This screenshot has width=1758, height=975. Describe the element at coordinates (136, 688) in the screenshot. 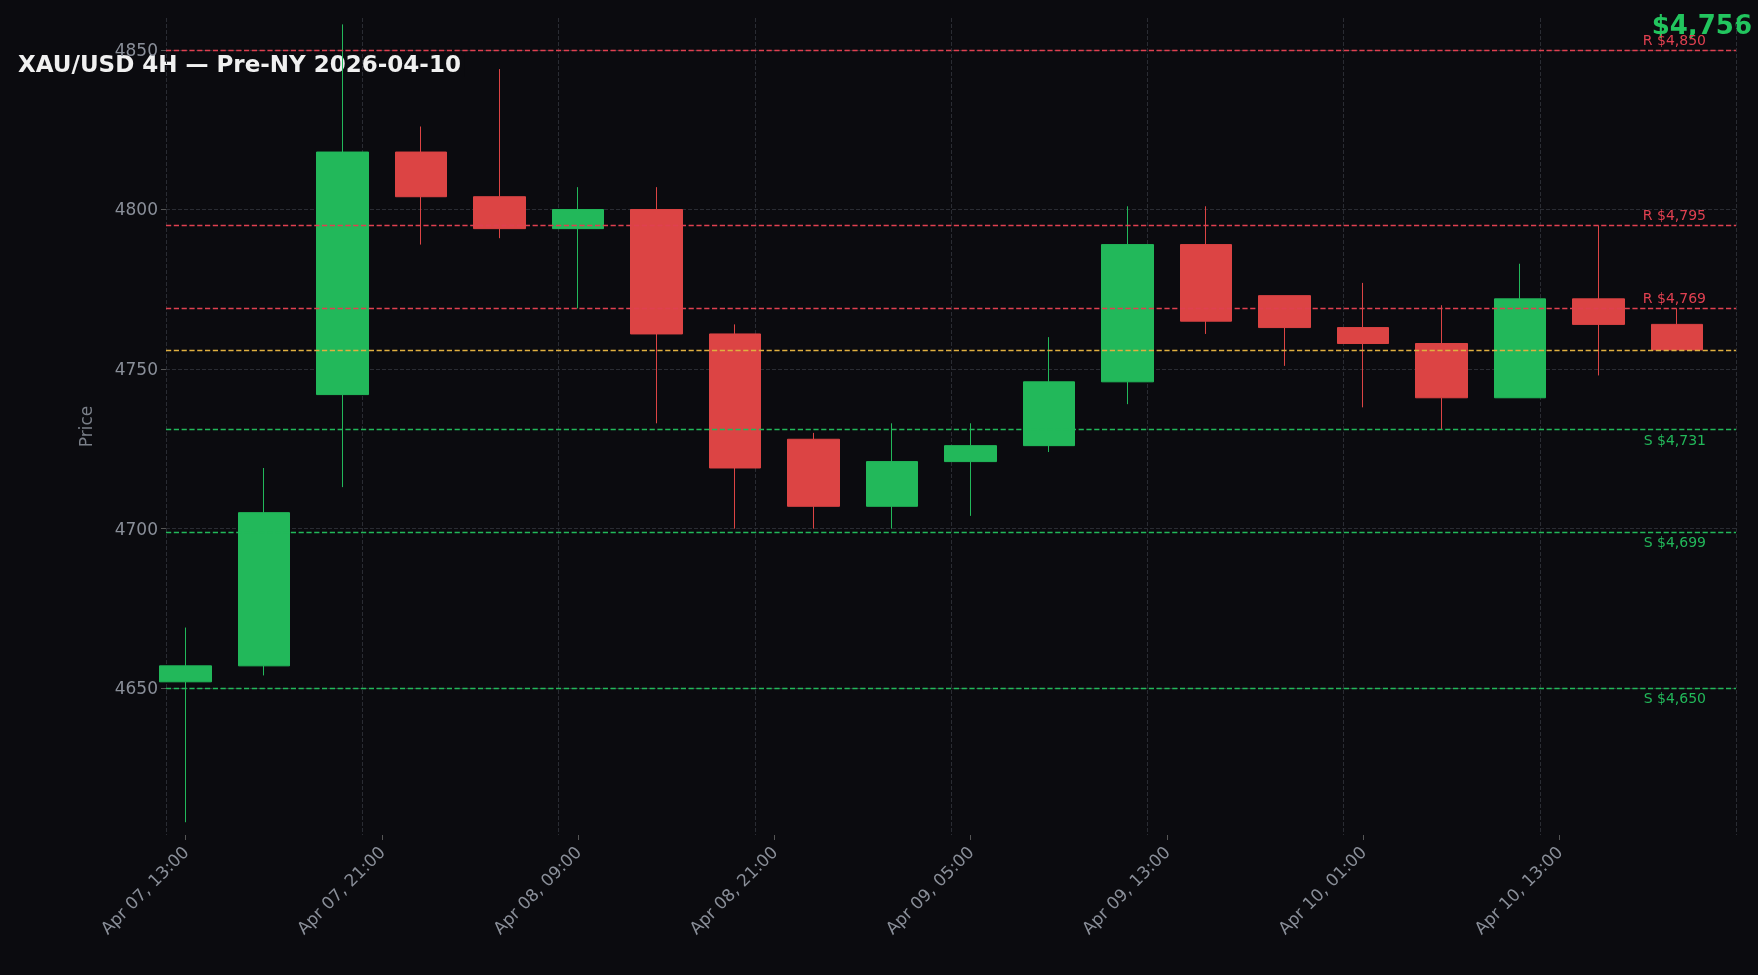

I see `y-tick-label: 4650` at that location.